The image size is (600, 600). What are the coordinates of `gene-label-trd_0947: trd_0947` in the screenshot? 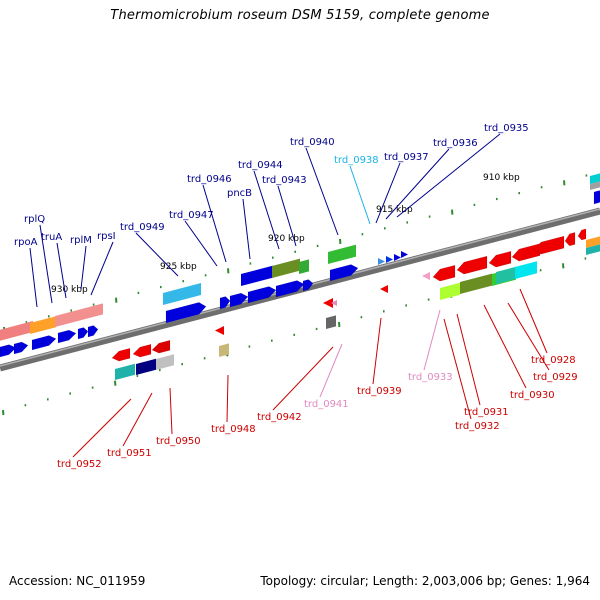 It's located at (191, 215).